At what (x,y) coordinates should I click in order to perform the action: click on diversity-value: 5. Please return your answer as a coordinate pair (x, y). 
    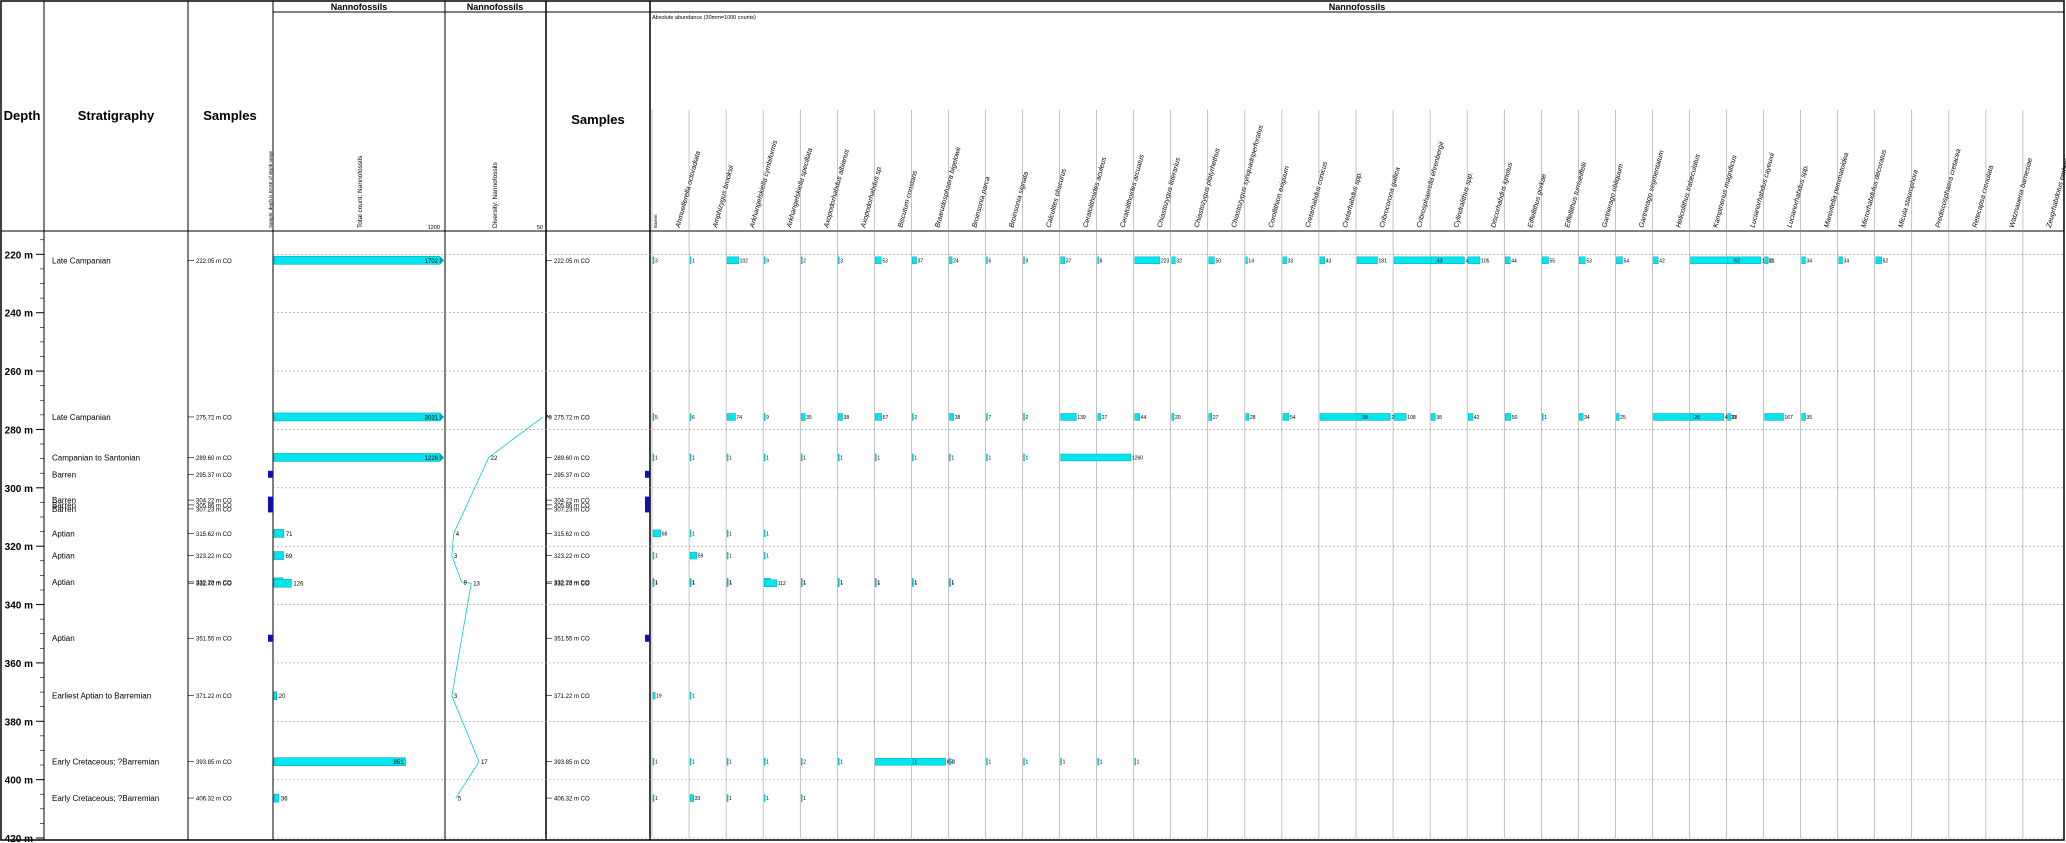
    Looking at the image, I should click on (460, 800).